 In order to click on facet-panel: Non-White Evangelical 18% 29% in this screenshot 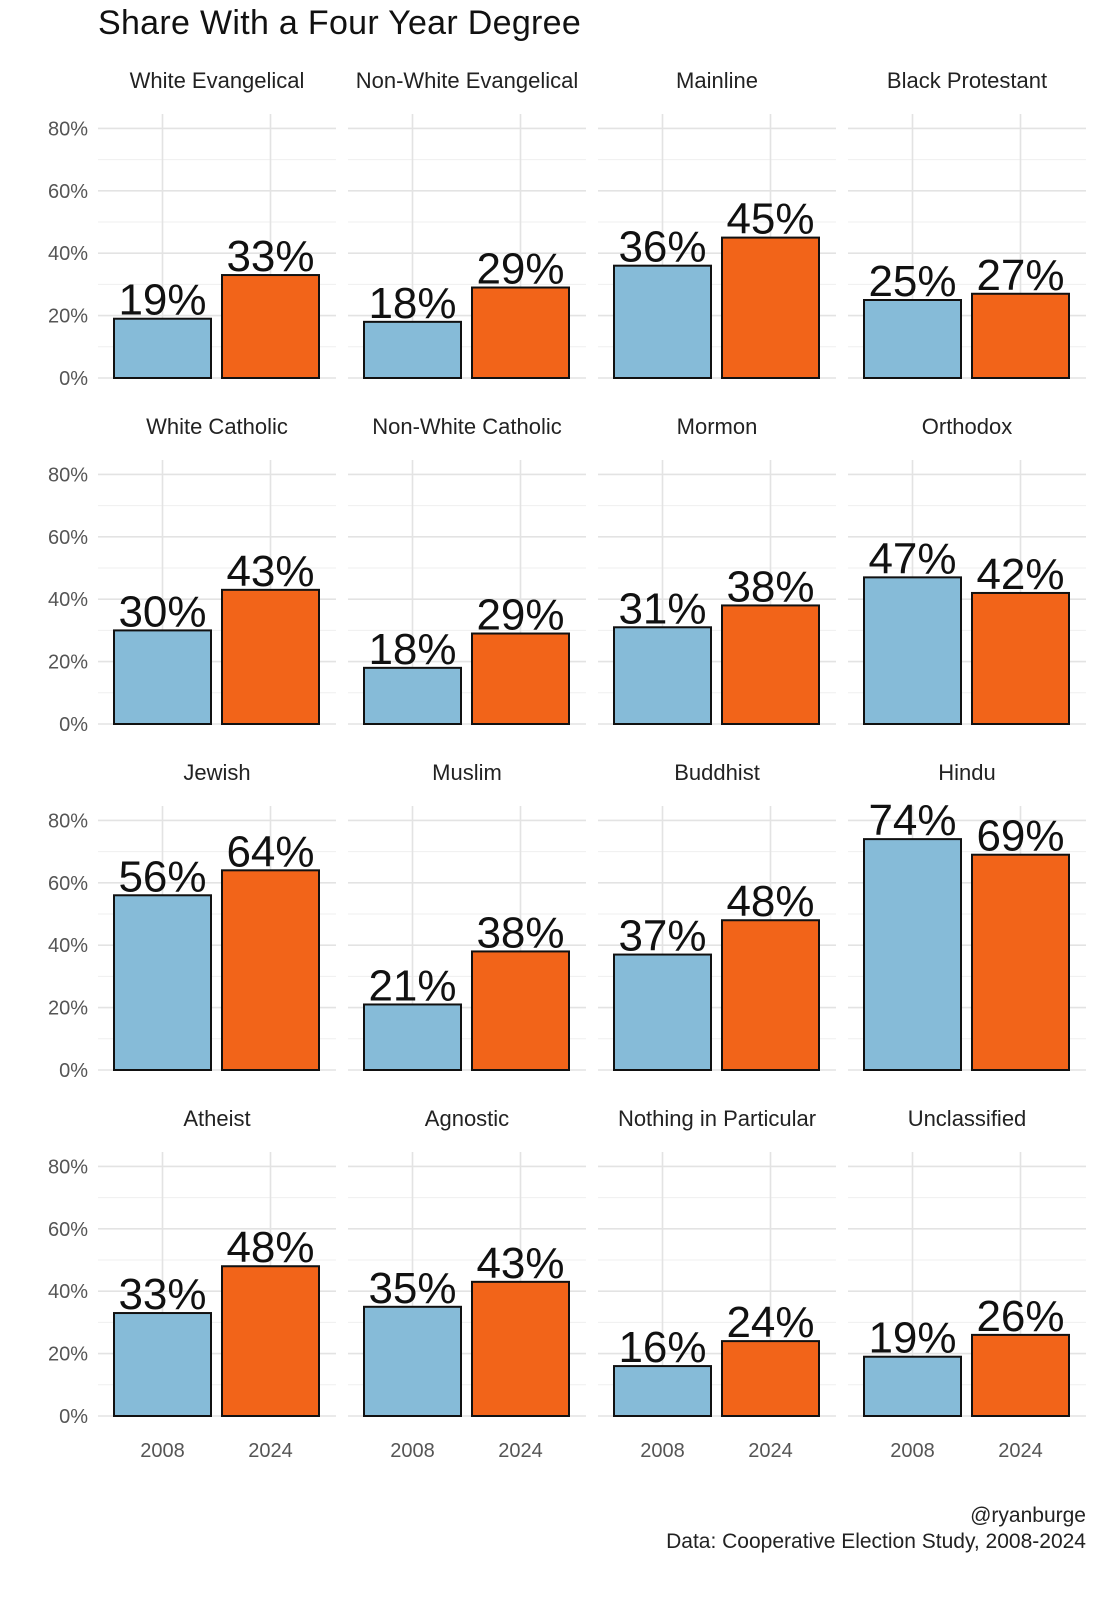, I will do `click(467, 223)`.